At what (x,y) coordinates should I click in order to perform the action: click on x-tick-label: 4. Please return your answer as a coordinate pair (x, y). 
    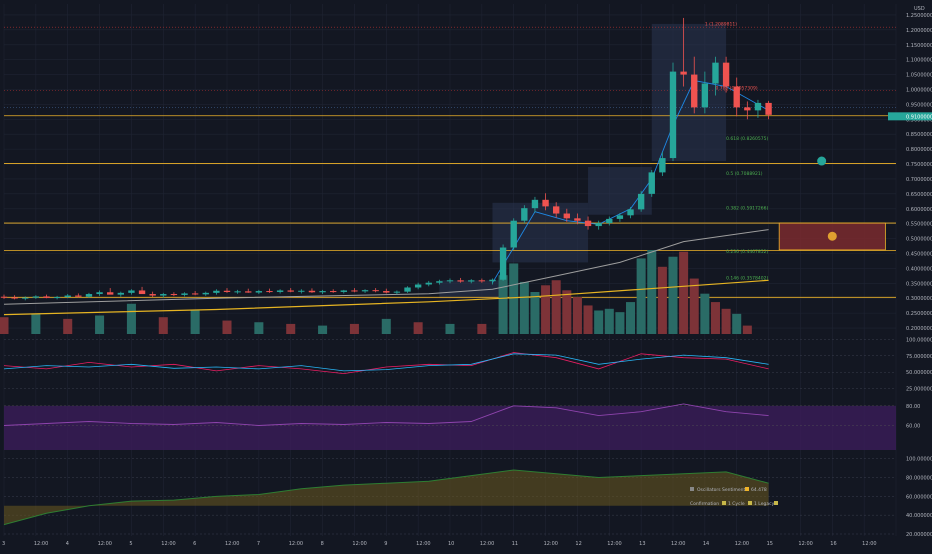
    Looking at the image, I should click on (67, 544).